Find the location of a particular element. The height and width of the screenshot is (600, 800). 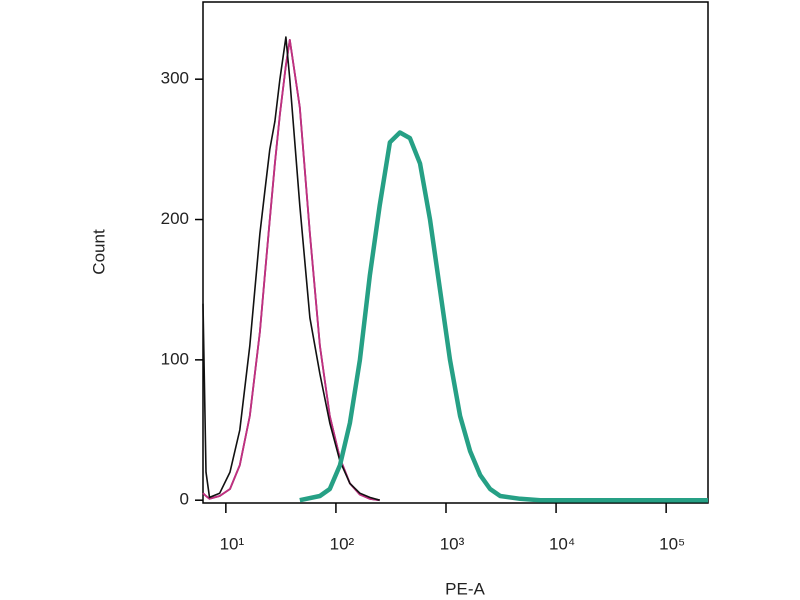

x-tick-label: 10¹ is located at coordinates (232, 543).